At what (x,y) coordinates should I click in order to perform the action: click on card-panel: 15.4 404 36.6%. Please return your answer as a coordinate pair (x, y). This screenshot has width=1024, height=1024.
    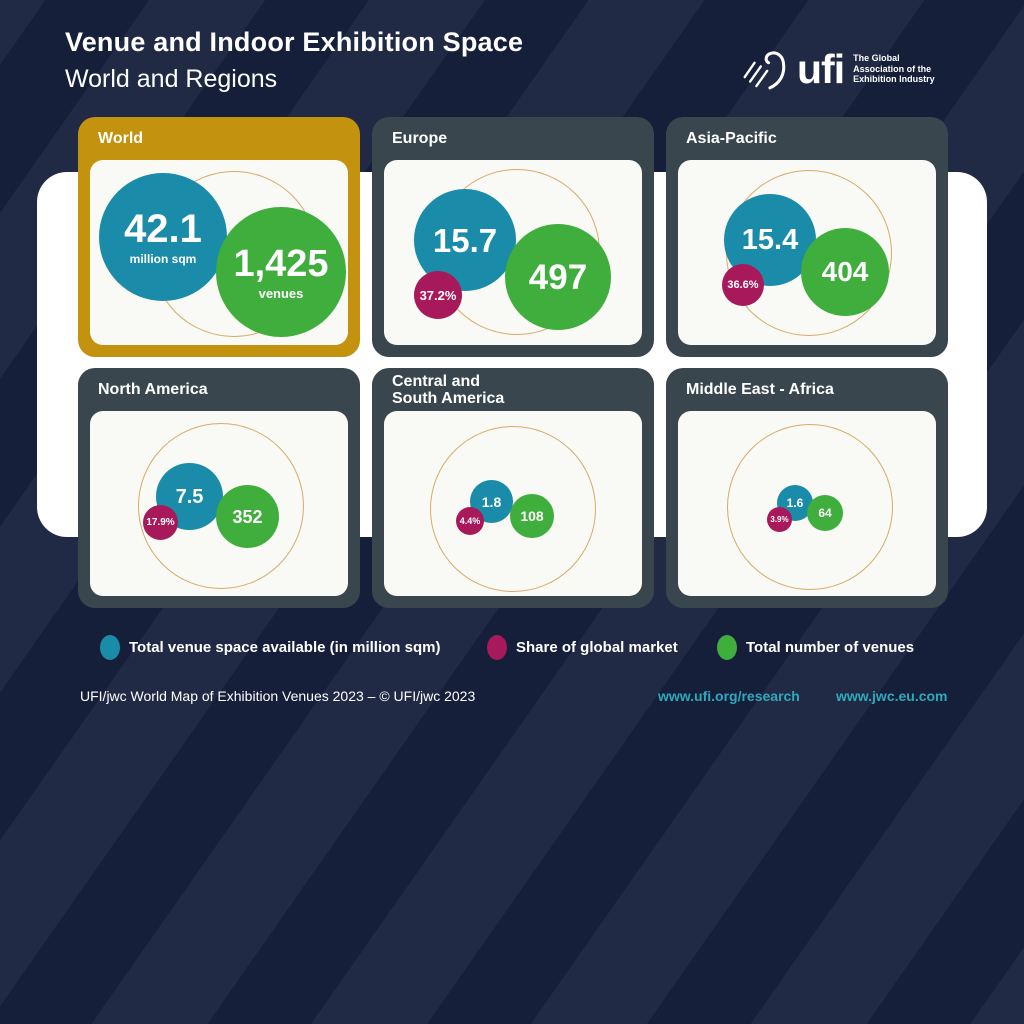
    Looking at the image, I should click on (807, 252).